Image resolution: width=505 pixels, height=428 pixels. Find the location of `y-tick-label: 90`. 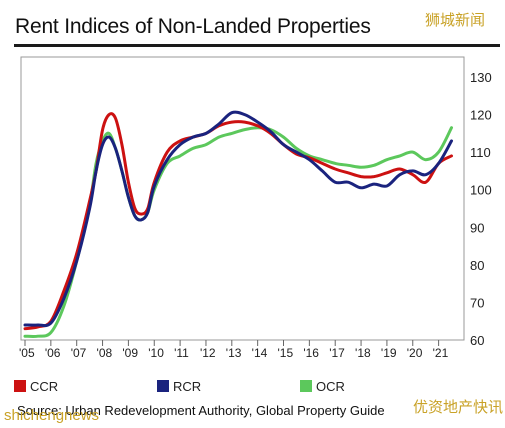

y-tick-label: 90 is located at coordinates (477, 227).